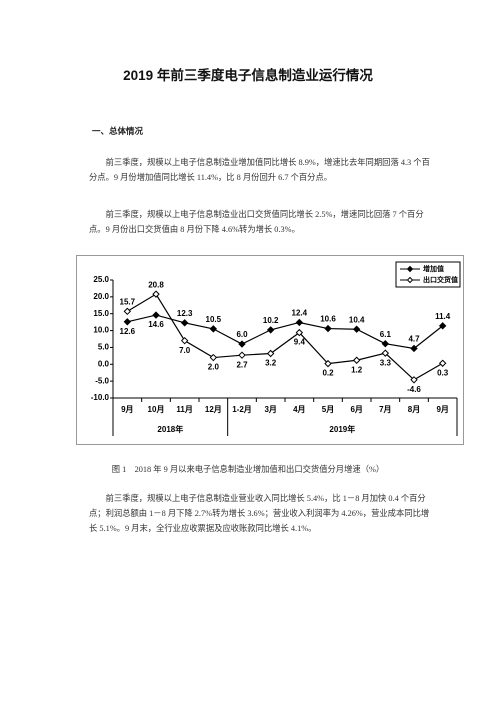 The height and width of the screenshot is (702, 496). I want to click on x-tick-label: 6月, so click(356, 409).